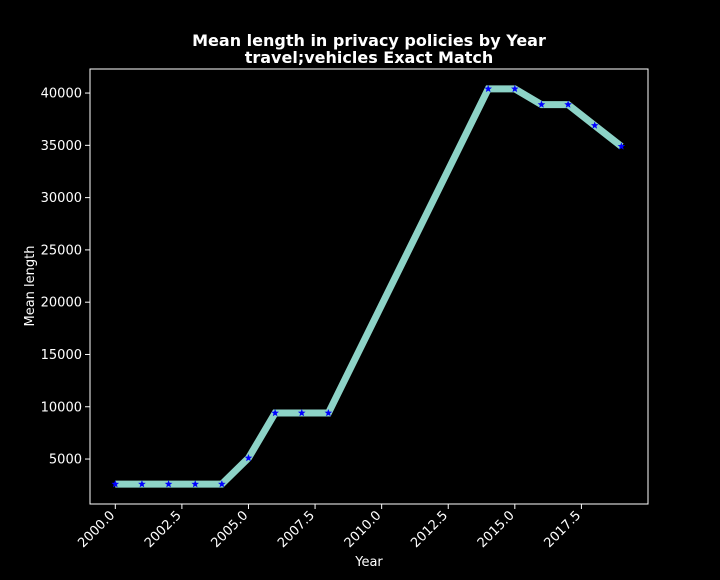 The image size is (720, 580). Describe the element at coordinates (61, 355) in the screenshot. I see `y-tick-label: 15000` at that location.